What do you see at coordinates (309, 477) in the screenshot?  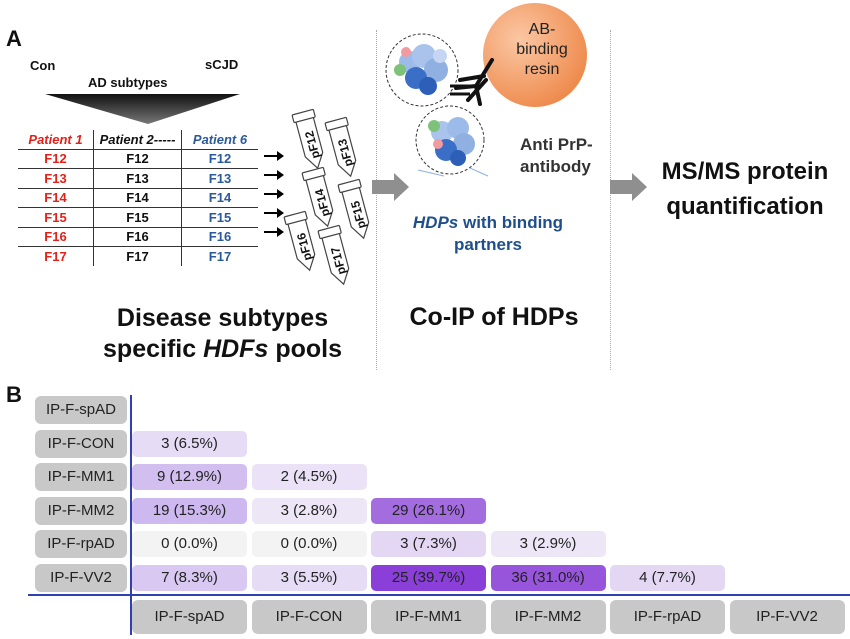 I see `matrix-cell: 2 (4.5%)` at bounding box center [309, 477].